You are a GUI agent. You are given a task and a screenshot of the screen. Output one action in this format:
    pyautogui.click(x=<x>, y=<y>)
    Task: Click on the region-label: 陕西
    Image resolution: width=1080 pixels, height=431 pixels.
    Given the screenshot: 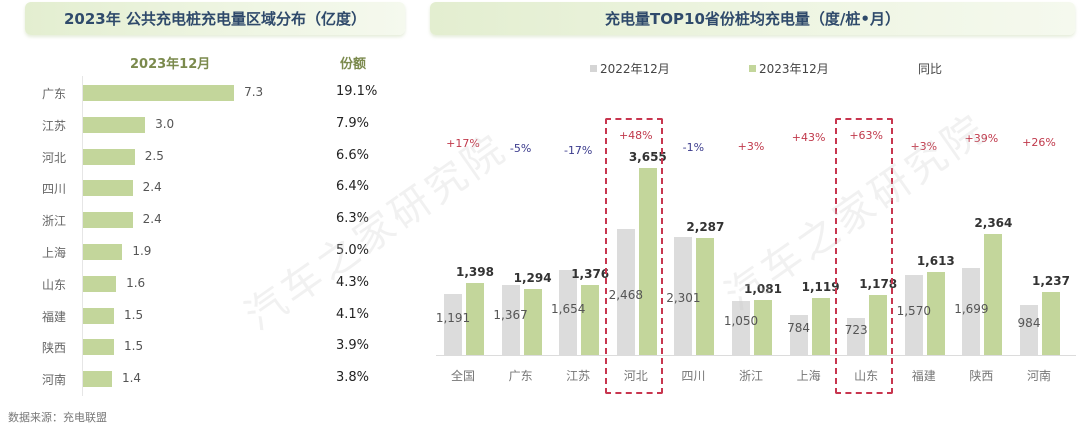 What is the action you would take?
    pyautogui.click(x=54, y=348)
    